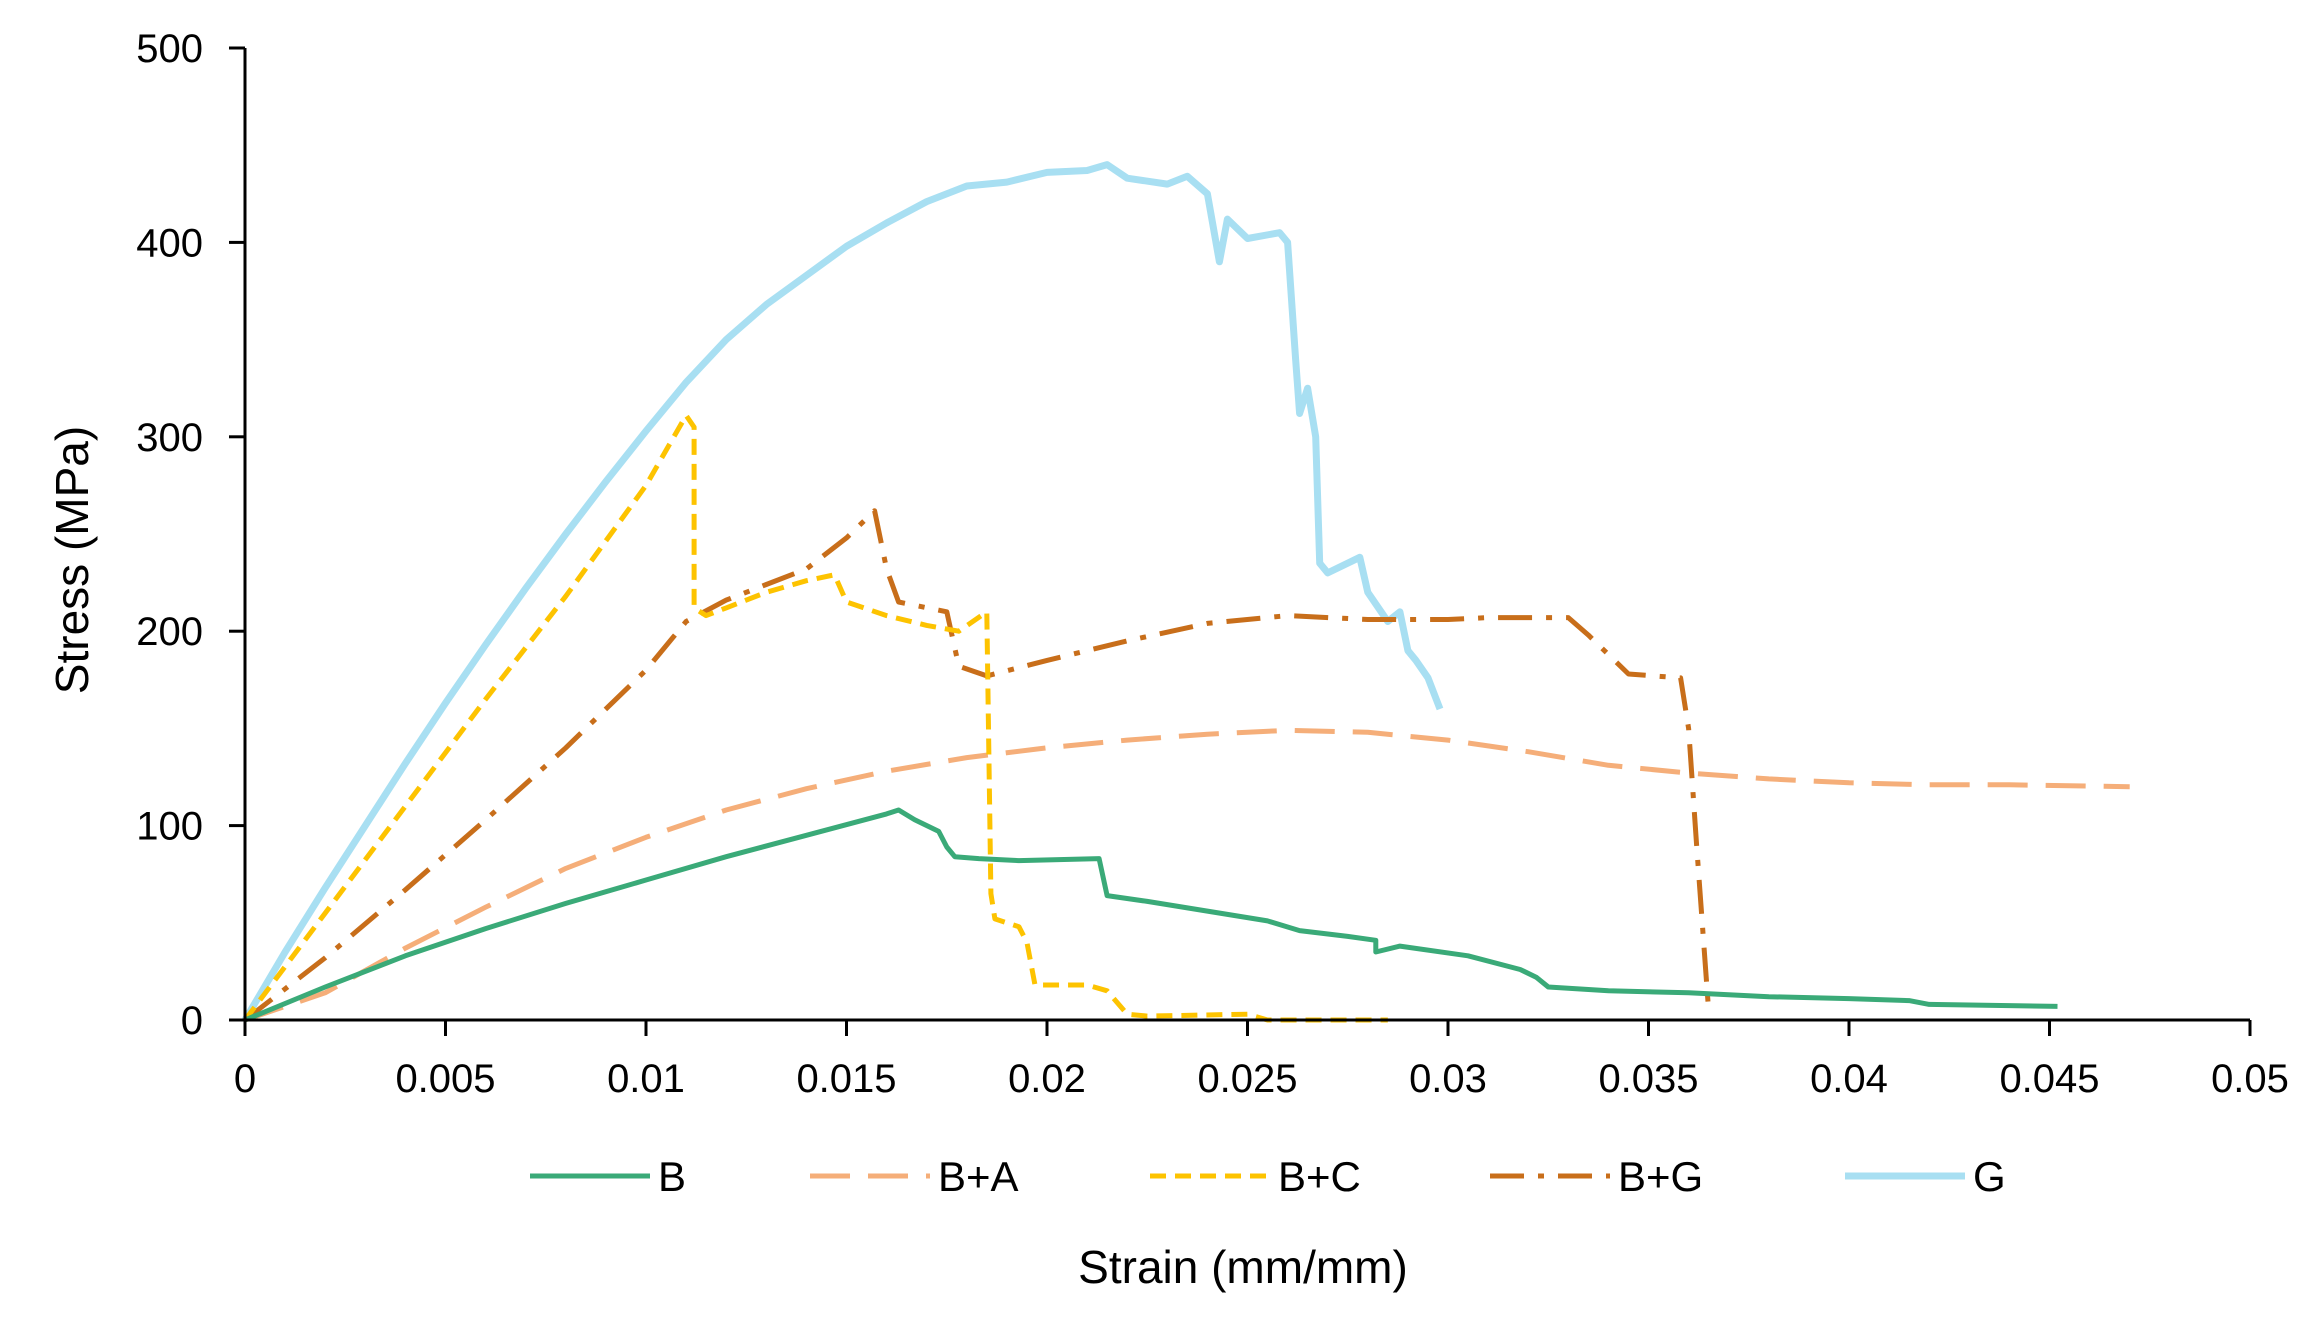 The width and height of the screenshot is (2313, 1331). I want to click on x-tick-label: 0.035, so click(1648, 1079).